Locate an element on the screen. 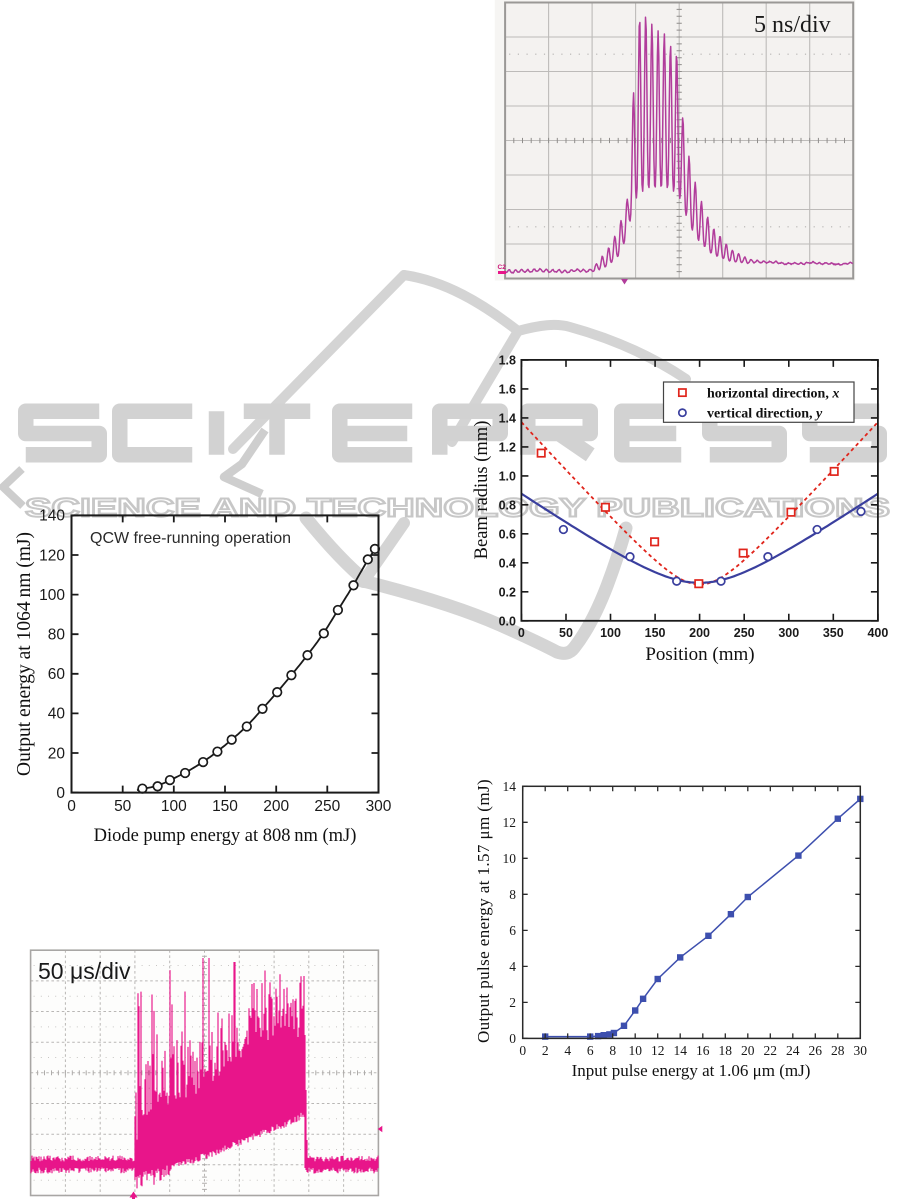  svg-text: 60 is located at coordinates (57, 674).